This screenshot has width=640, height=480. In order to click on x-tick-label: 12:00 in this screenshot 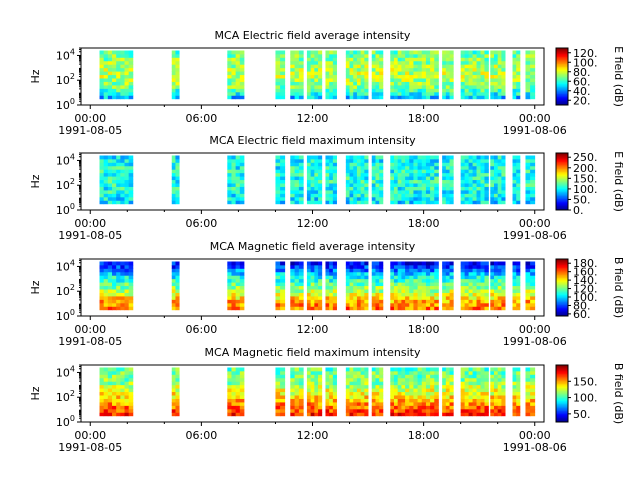, I will do `click(313, 435)`.